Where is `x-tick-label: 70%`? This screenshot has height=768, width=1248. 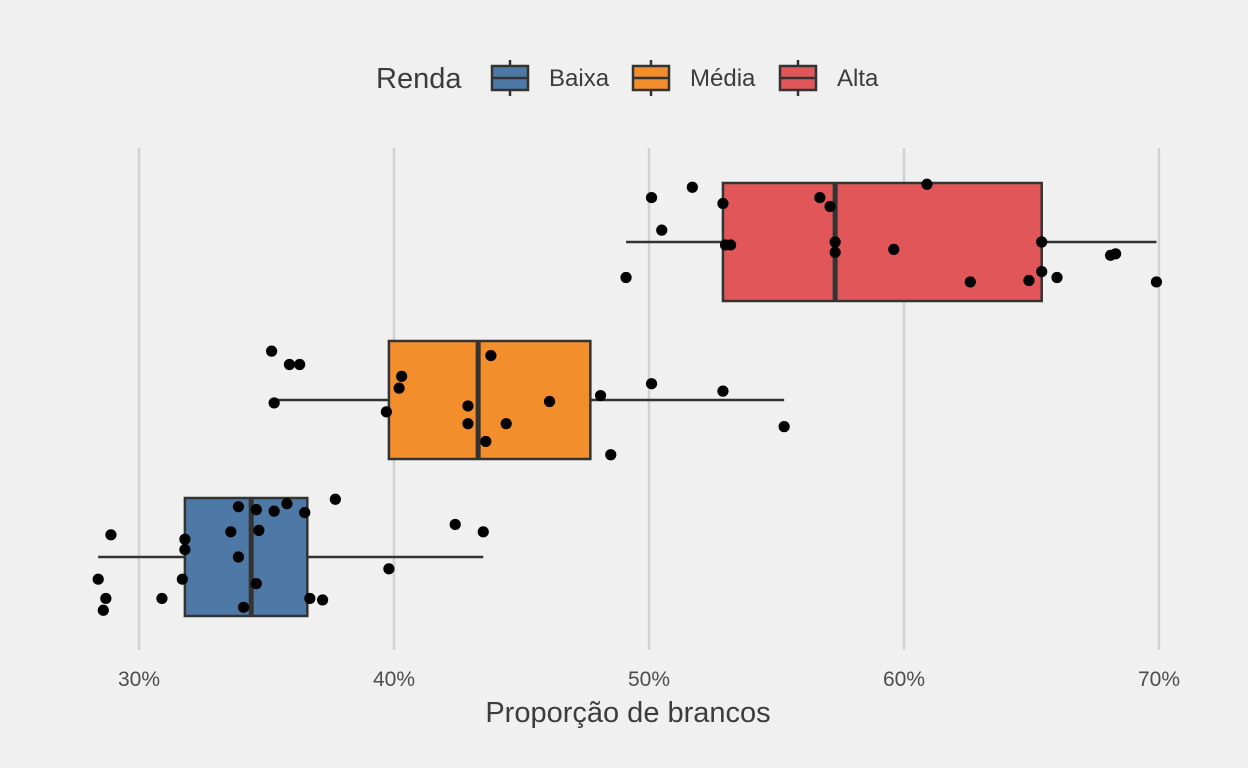
x-tick-label: 70% is located at coordinates (1159, 679).